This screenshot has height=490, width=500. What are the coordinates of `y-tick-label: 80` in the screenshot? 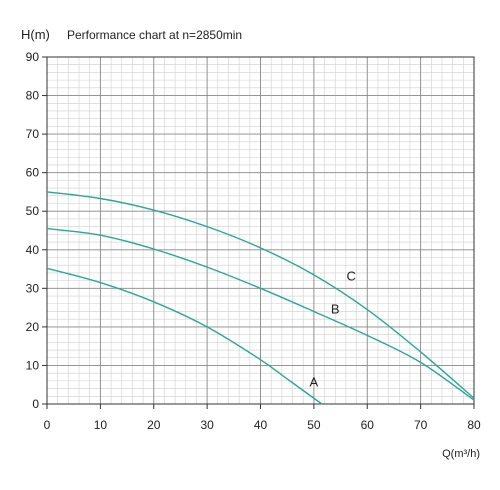 It's located at (33, 96).